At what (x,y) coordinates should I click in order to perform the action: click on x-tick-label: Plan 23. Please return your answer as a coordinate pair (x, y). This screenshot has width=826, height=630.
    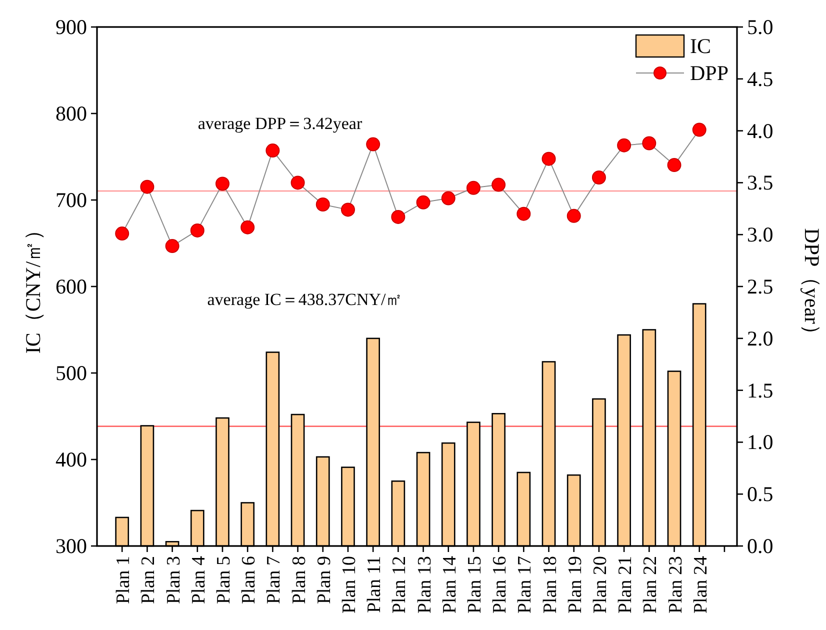
    Looking at the image, I should click on (675, 585).